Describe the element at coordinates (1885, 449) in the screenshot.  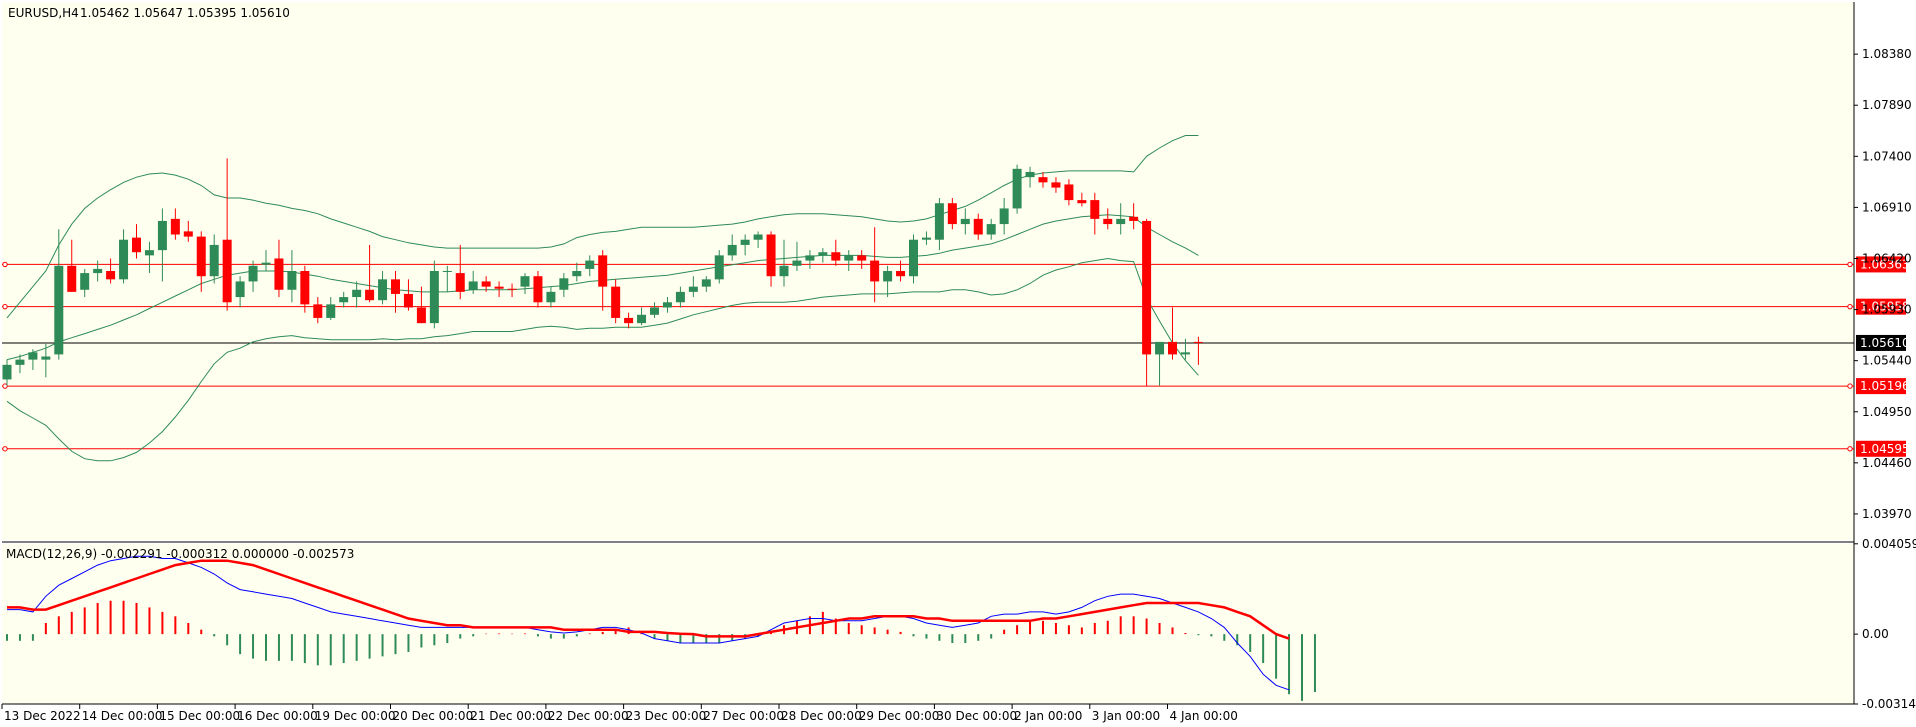
I see `level-tag-text: 1.04595` at that location.